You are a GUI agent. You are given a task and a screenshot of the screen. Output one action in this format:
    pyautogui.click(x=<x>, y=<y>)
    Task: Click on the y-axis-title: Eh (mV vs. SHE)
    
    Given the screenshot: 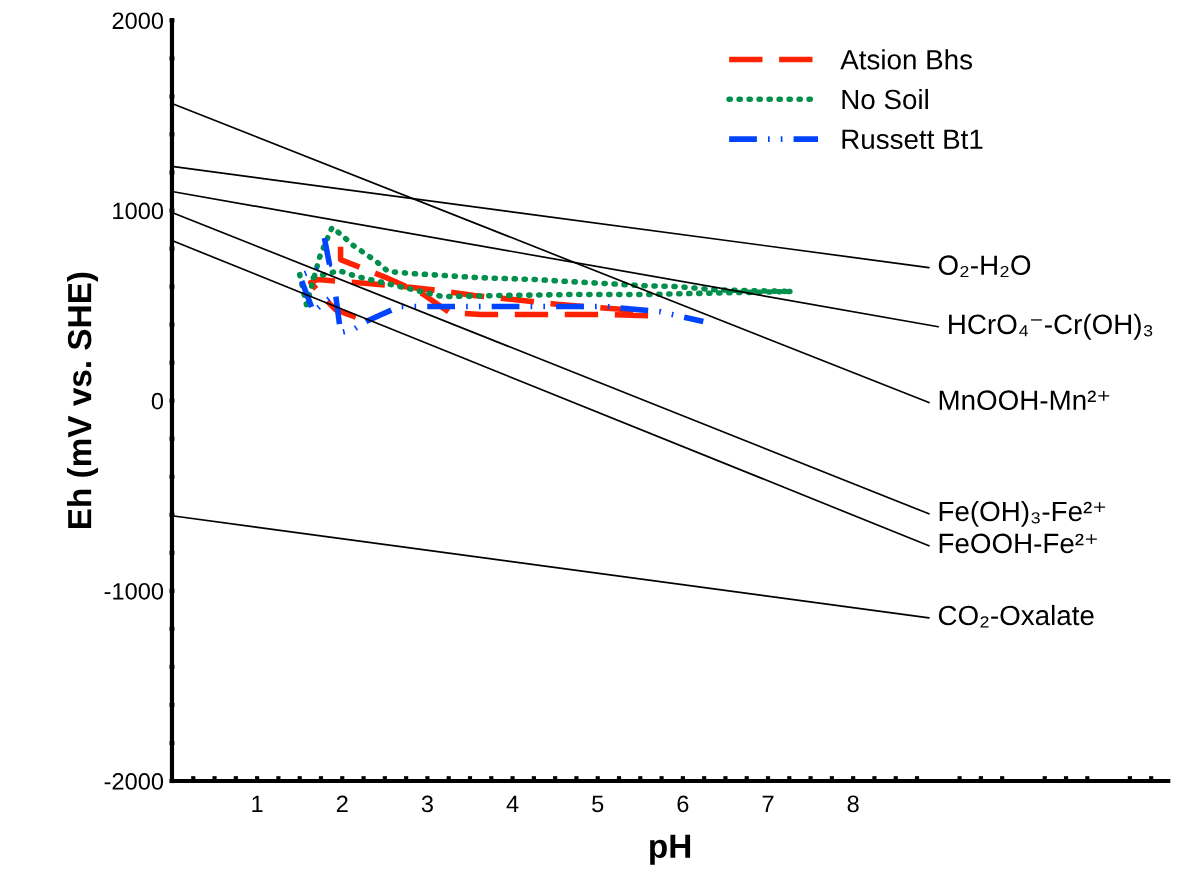 What is the action you would take?
    pyautogui.click(x=82, y=400)
    